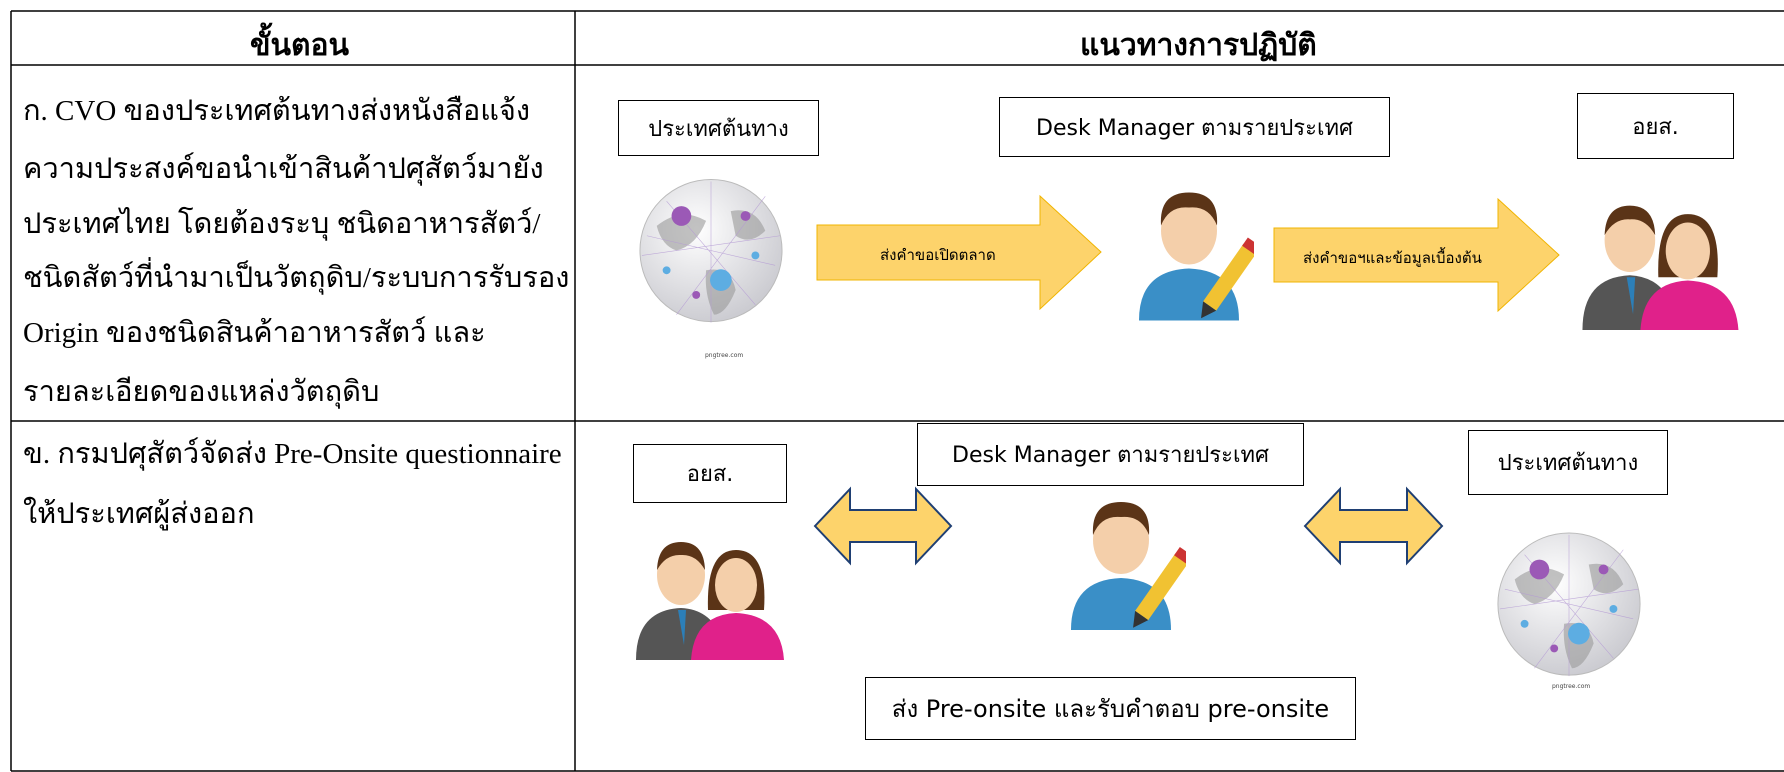 The image size is (1784, 772). What do you see at coordinates (1198, 45) in the screenshot?
I see `header-cell: แนวทางการปฏิบัติ` at bounding box center [1198, 45].